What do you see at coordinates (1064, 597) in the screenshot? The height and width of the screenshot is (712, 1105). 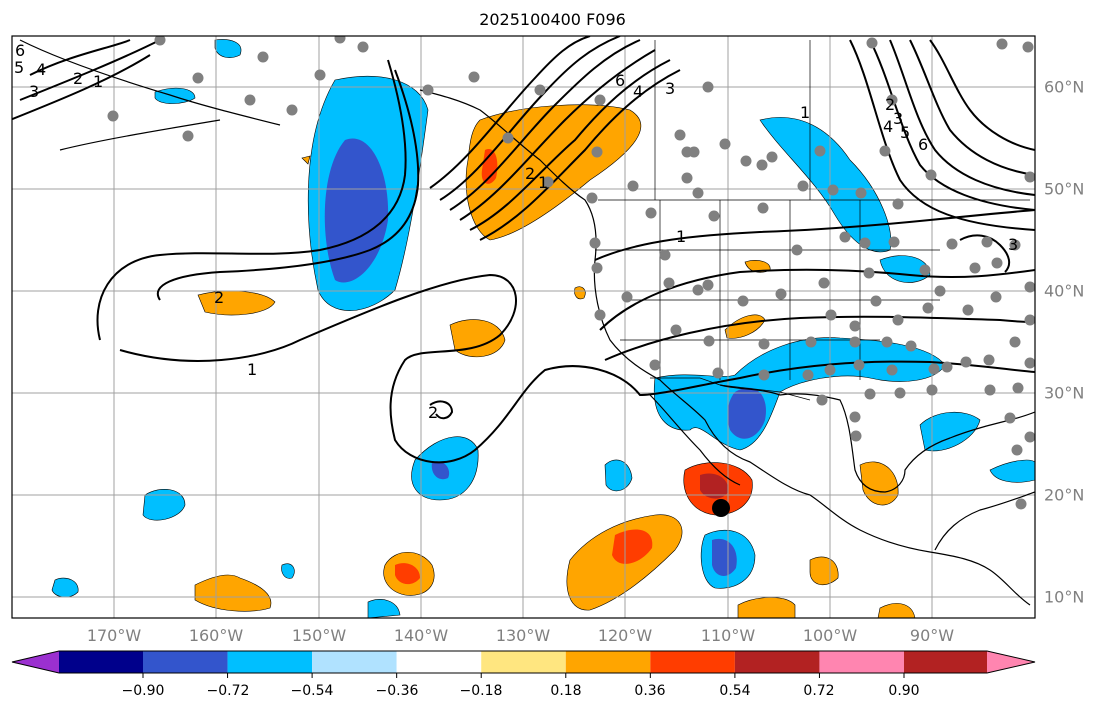 I see `latitude-label: 10°N` at bounding box center [1064, 597].